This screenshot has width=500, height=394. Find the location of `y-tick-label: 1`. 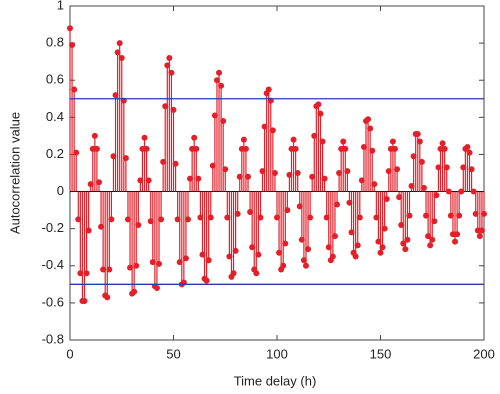

y-tick-label: 1 is located at coordinates (60, 6).